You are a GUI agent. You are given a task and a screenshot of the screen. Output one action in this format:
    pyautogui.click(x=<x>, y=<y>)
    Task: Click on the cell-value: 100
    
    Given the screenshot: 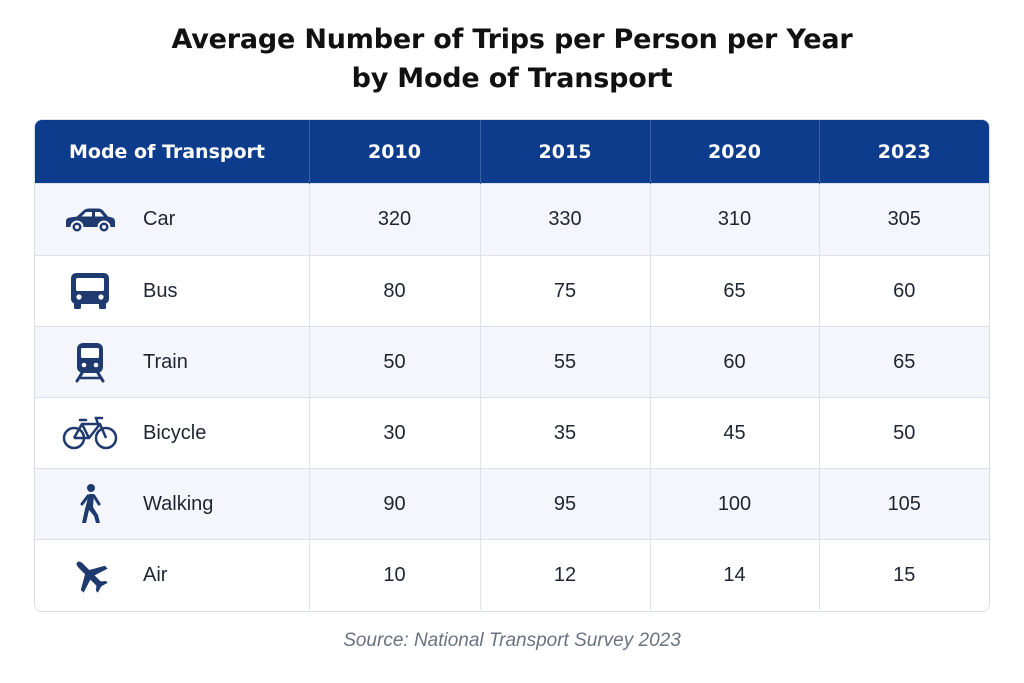 What is the action you would take?
    pyautogui.click(x=735, y=504)
    